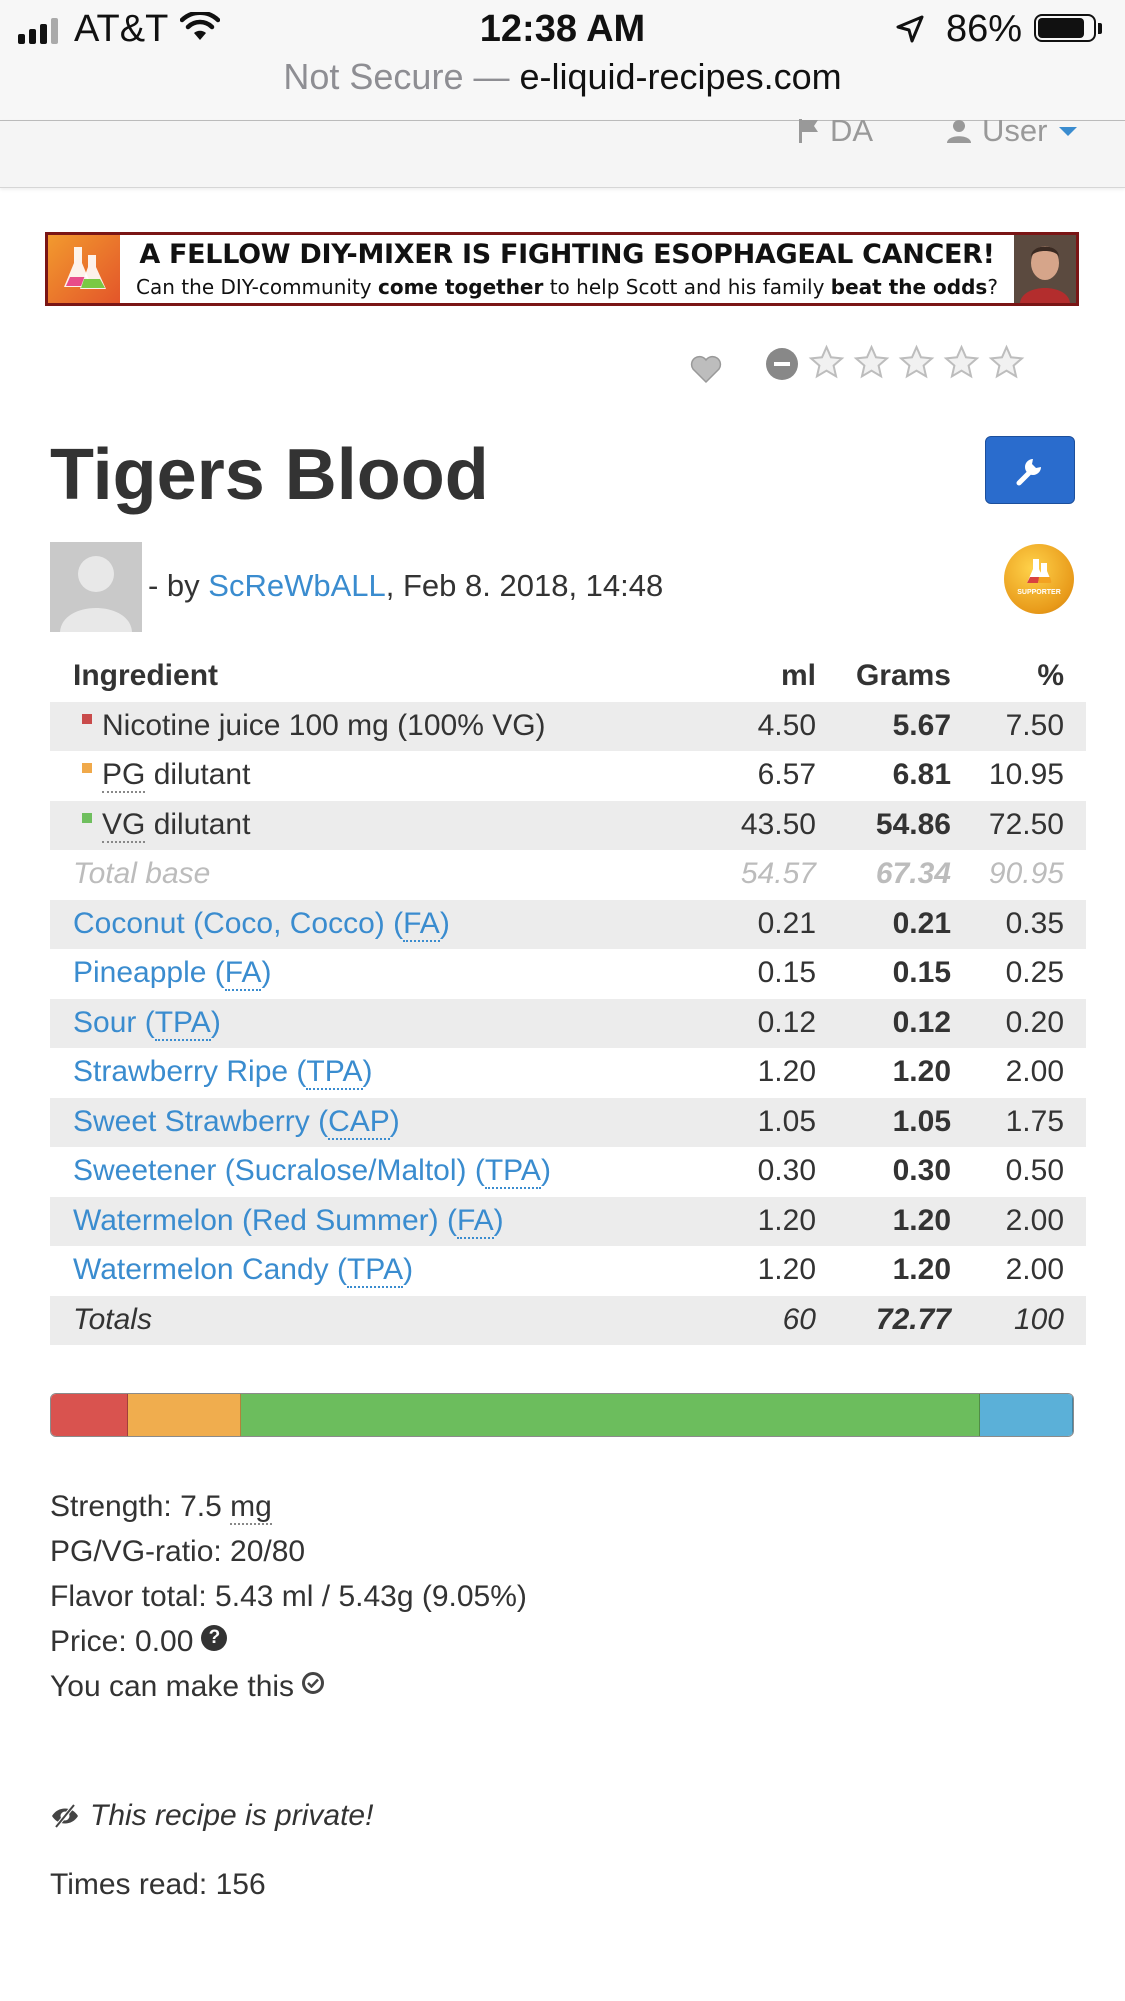 Image resolution: width=1125 pixels, height=2001 pixels. I want to click on flask-badge-icon, so click(1039, 571).